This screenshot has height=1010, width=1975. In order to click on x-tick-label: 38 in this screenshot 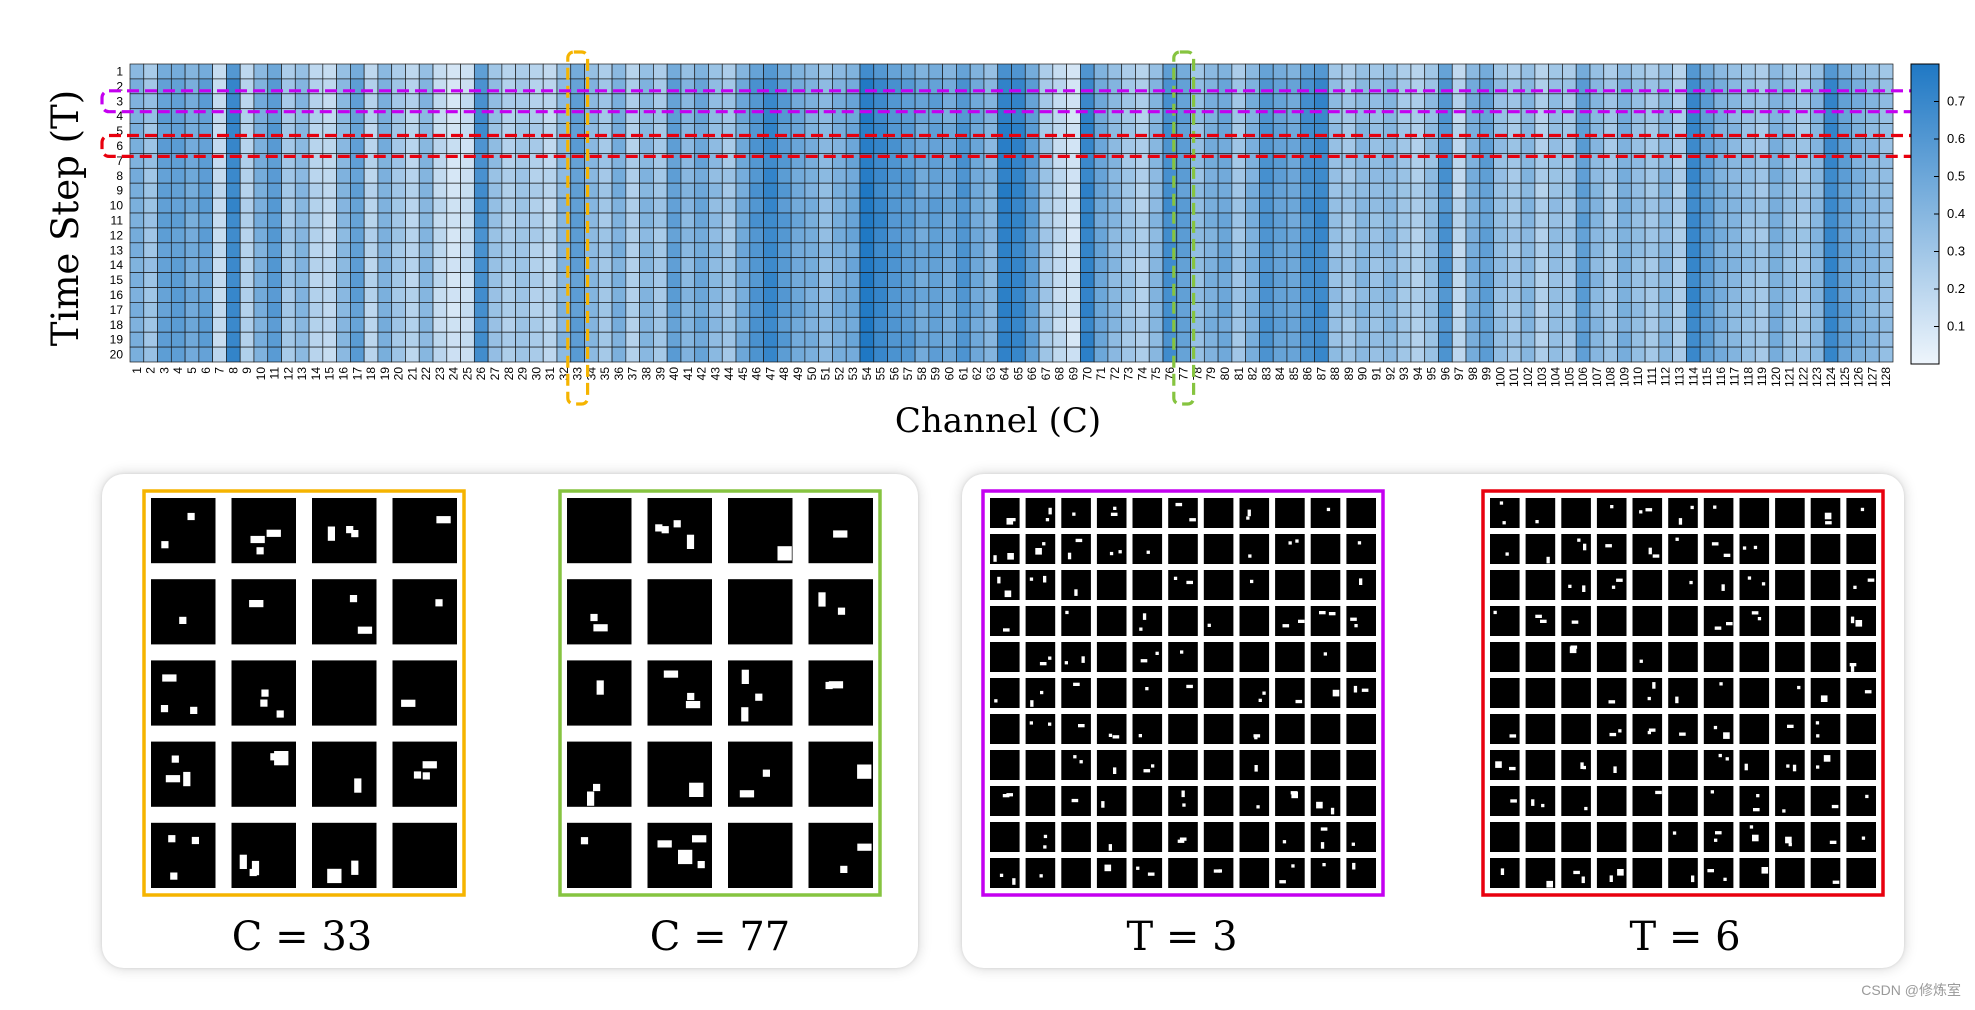, I will do `click(647, 374)`.